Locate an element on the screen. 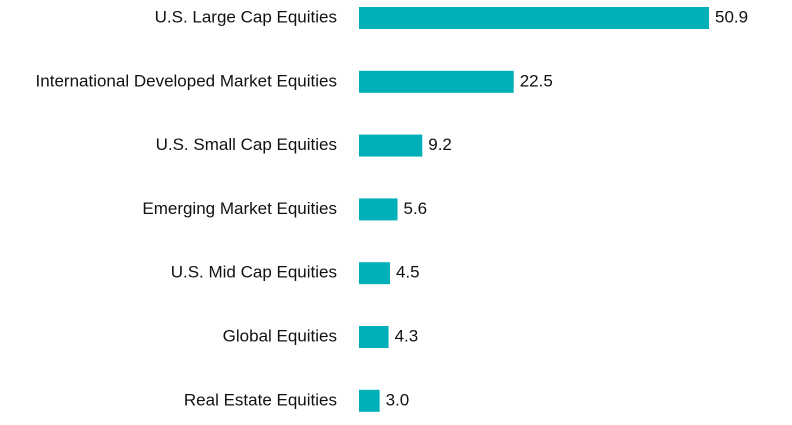 This screenshot has height=425, width=792. category-label: Global Equities is located at coordinates (280, 335).